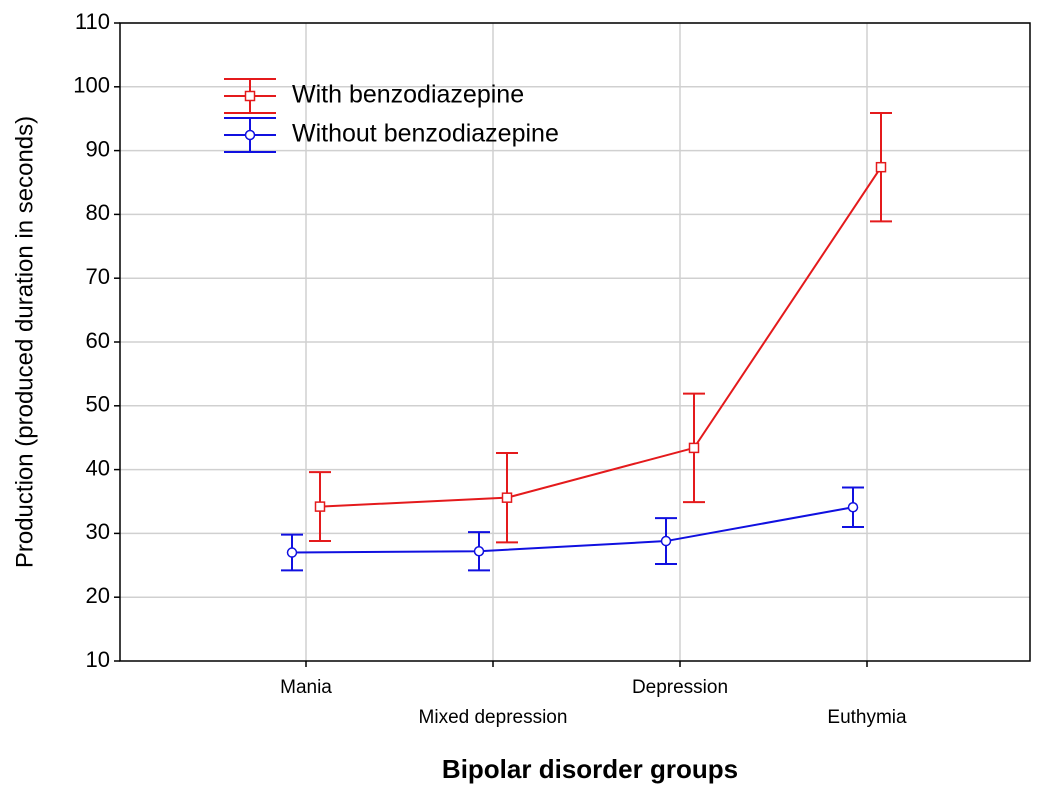  Describe the element at coordinates (590, 769) in the screenshot. I see `x-axis-label: Bipolar disorder groups` at that location.